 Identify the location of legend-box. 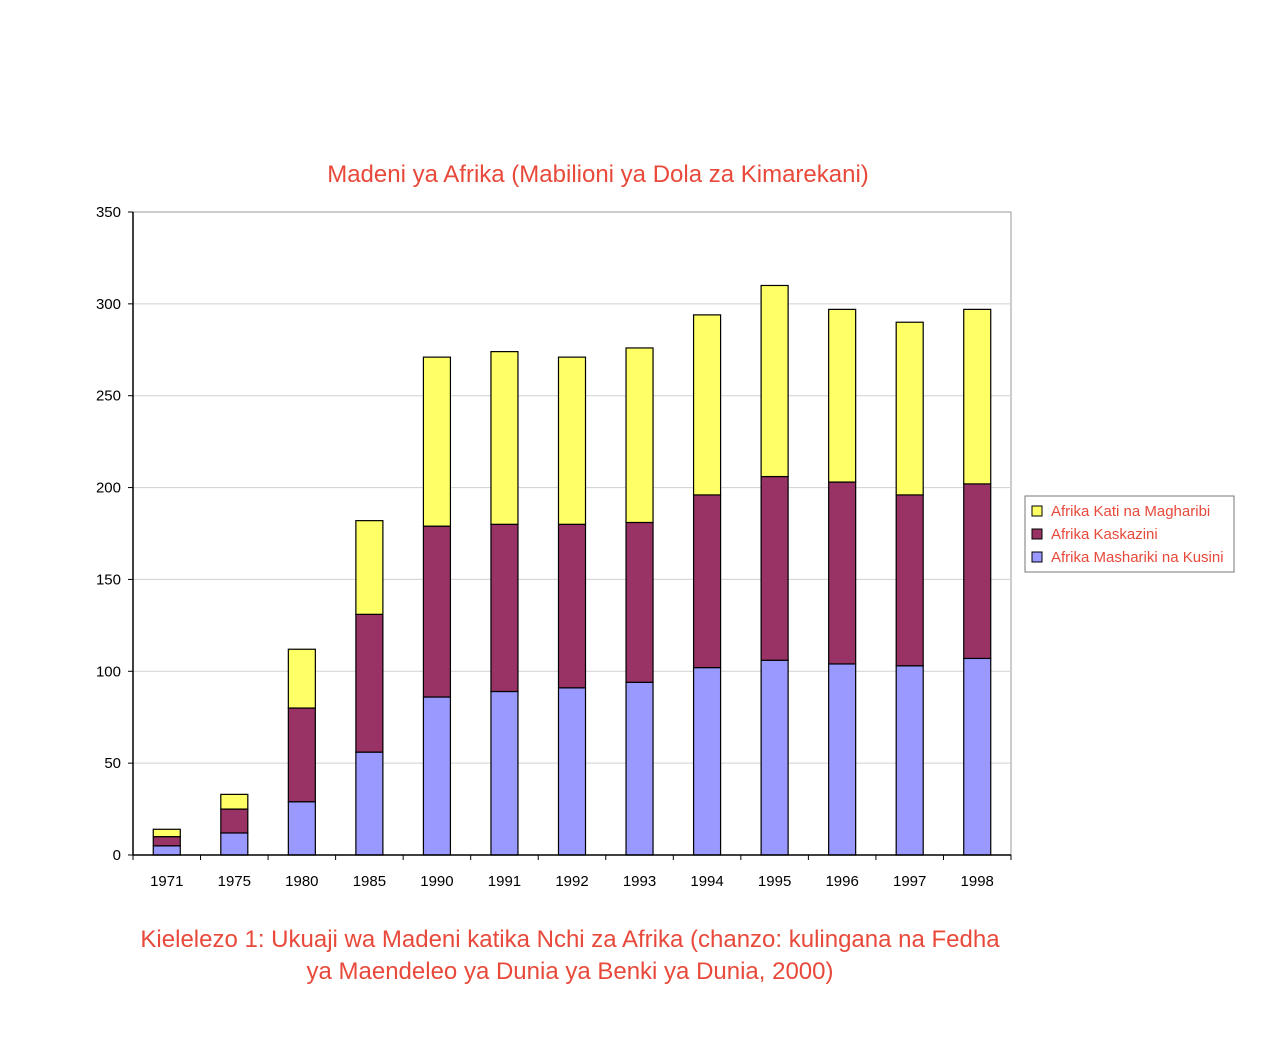
(1129, 534).